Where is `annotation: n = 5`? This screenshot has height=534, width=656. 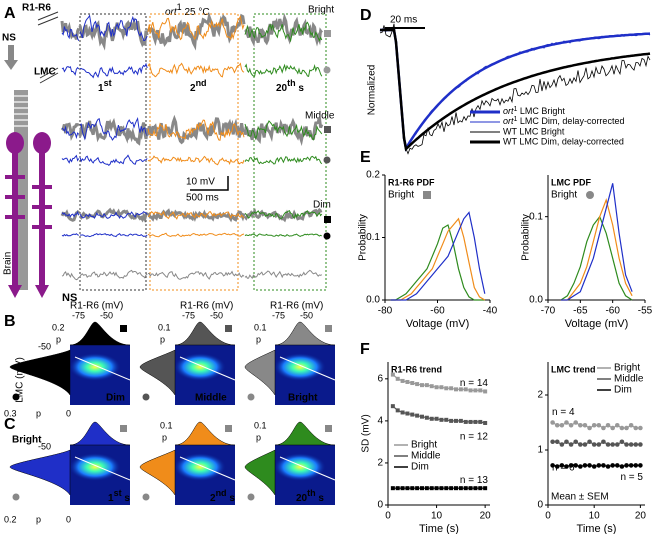
annotation: n = 5 is located at coordinates (631, 477).